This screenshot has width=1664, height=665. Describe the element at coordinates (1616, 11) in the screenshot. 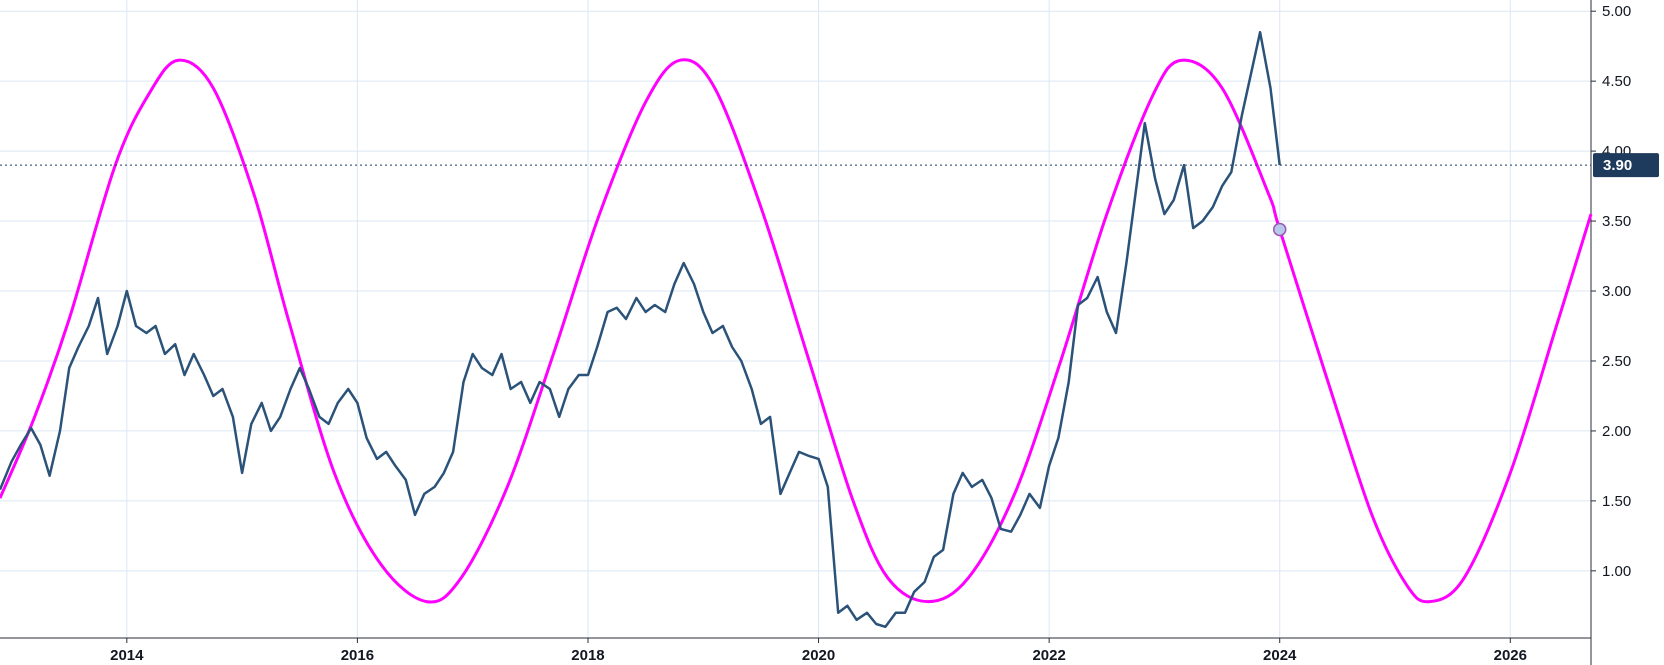

I see `y-tick-label-5.00: 5.00` at that location.